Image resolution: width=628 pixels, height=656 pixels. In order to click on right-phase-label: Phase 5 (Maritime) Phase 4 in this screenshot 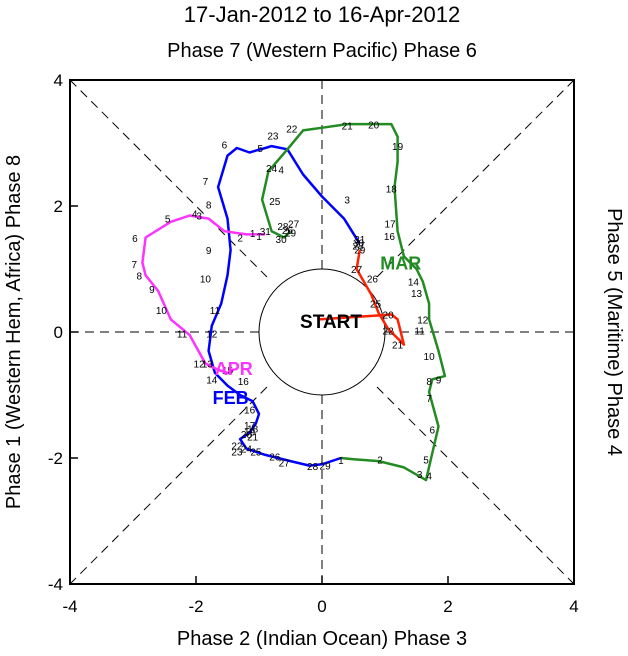, I will do `click(614, 332)`.